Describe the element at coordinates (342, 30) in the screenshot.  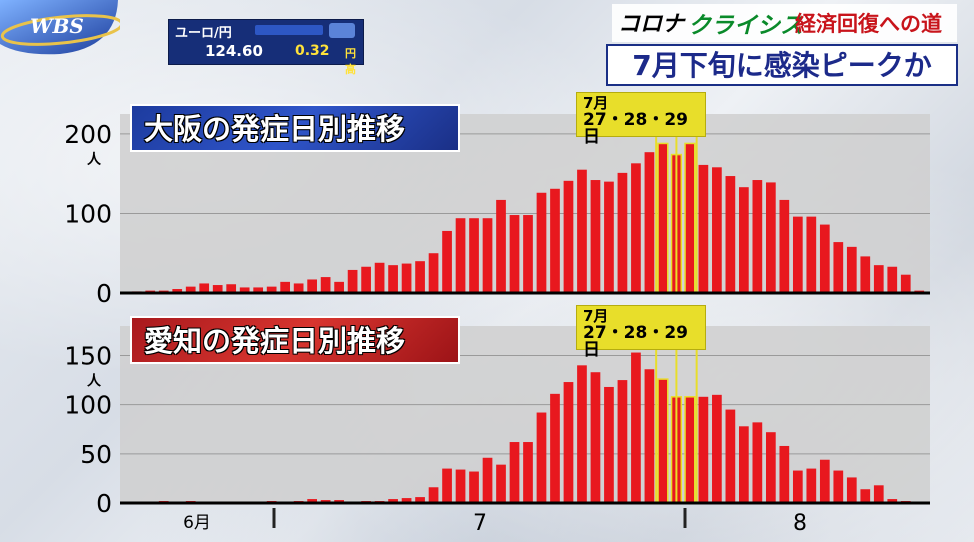
I see `ticker-badge` at that location.